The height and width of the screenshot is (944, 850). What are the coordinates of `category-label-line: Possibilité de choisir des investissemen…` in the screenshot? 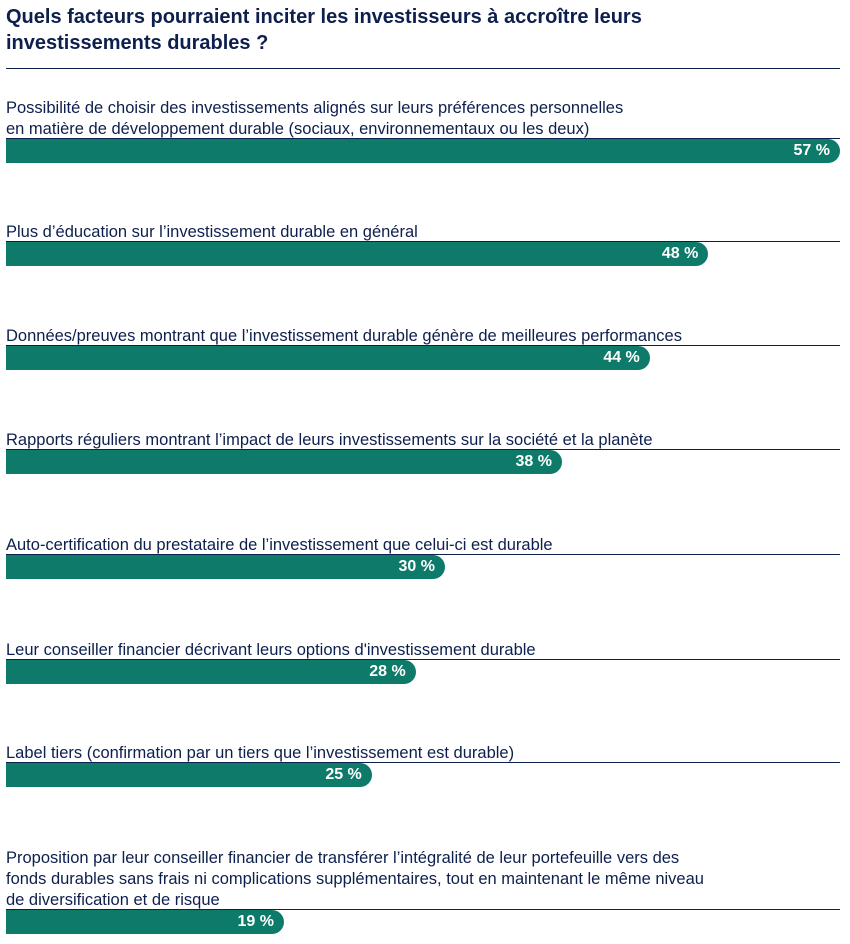 It's located at (315, 108).